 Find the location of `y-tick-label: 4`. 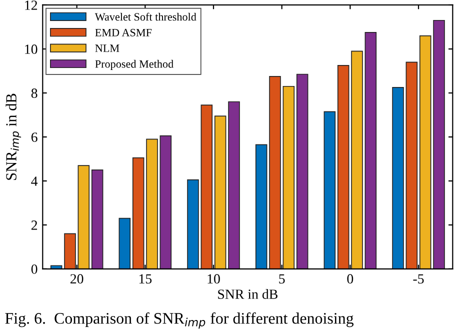

y-tick-label: 4 is located at coordinates (34, 181).